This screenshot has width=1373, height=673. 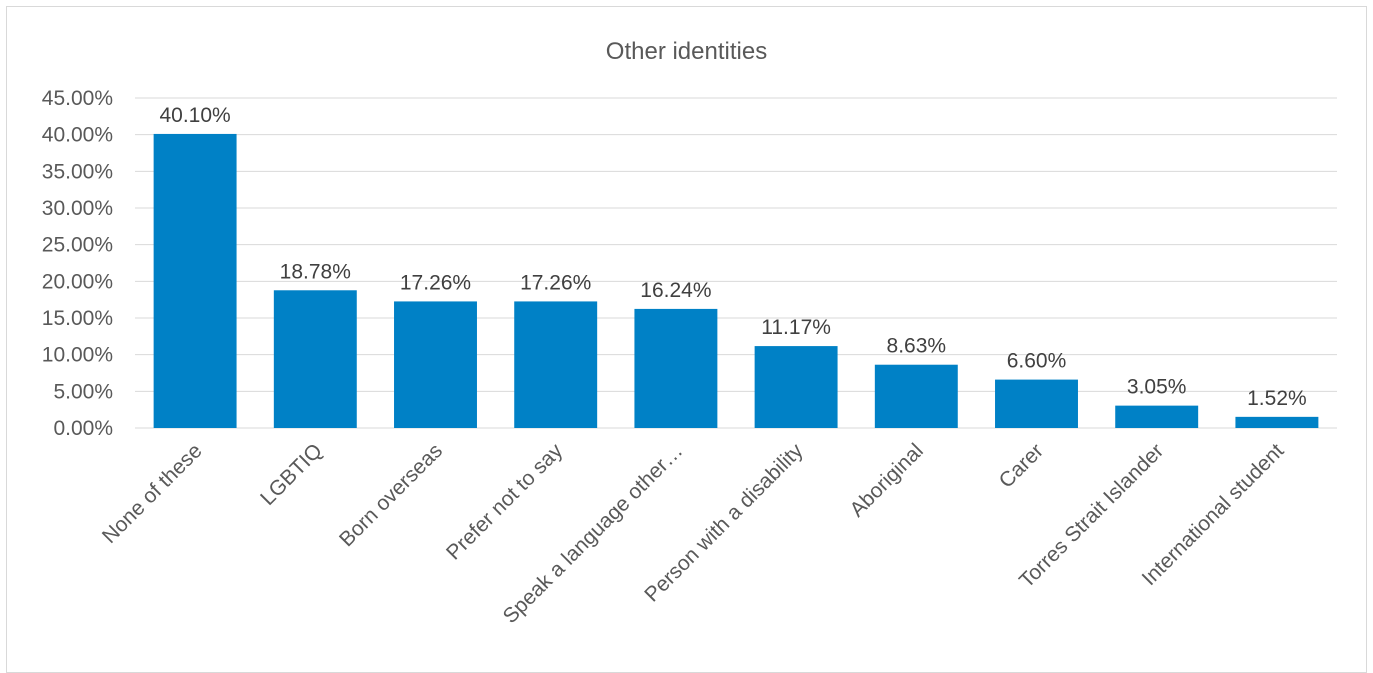 What do you see at coordinates (77, 171) in the screenshot?
I see `y-tick-label: 35.00%` at bounding box center [77, 171].